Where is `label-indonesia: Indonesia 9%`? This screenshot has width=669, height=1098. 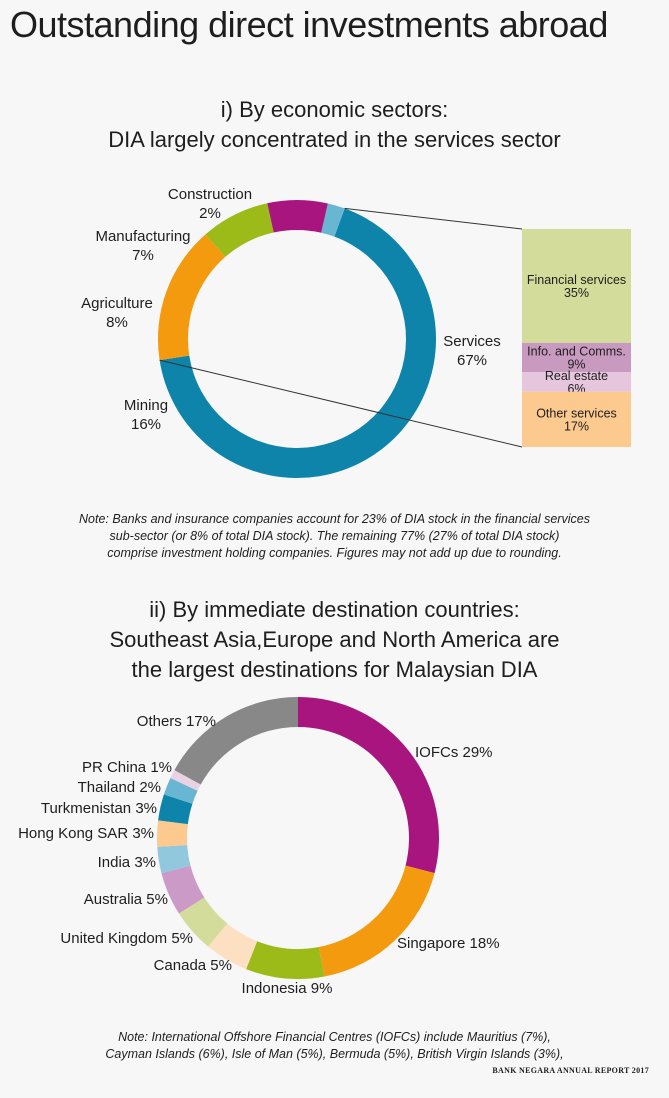 label-indonesia: Indonesia 9% is located at coordinates (287, 988).